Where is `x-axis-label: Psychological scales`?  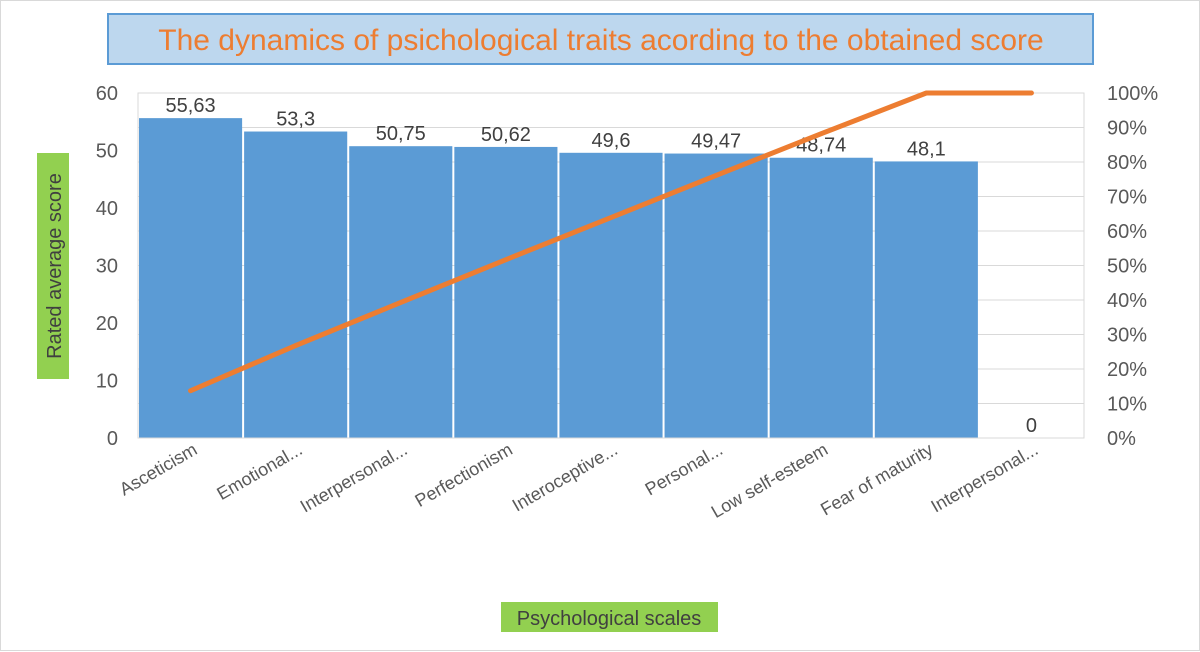 x-axis-label: Psychological scales is located at coordinates (609, 619).